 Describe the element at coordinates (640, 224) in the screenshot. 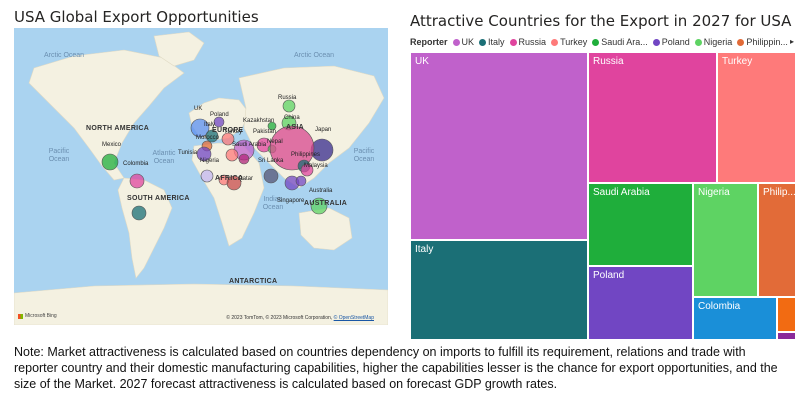

I see `treemap-cell-saudi-arabia: Saudi Arabia` at that location.